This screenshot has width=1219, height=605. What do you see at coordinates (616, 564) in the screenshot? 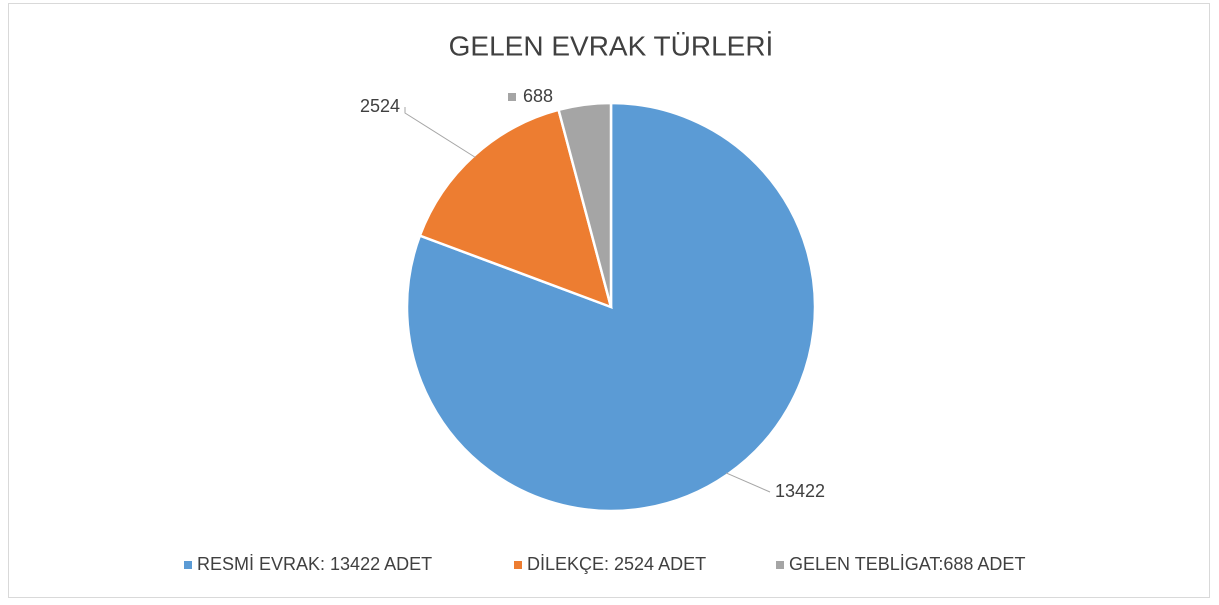
I see `legend-label: DİLEKÇE: 2524 ADET` at bounding box center [616, 564].